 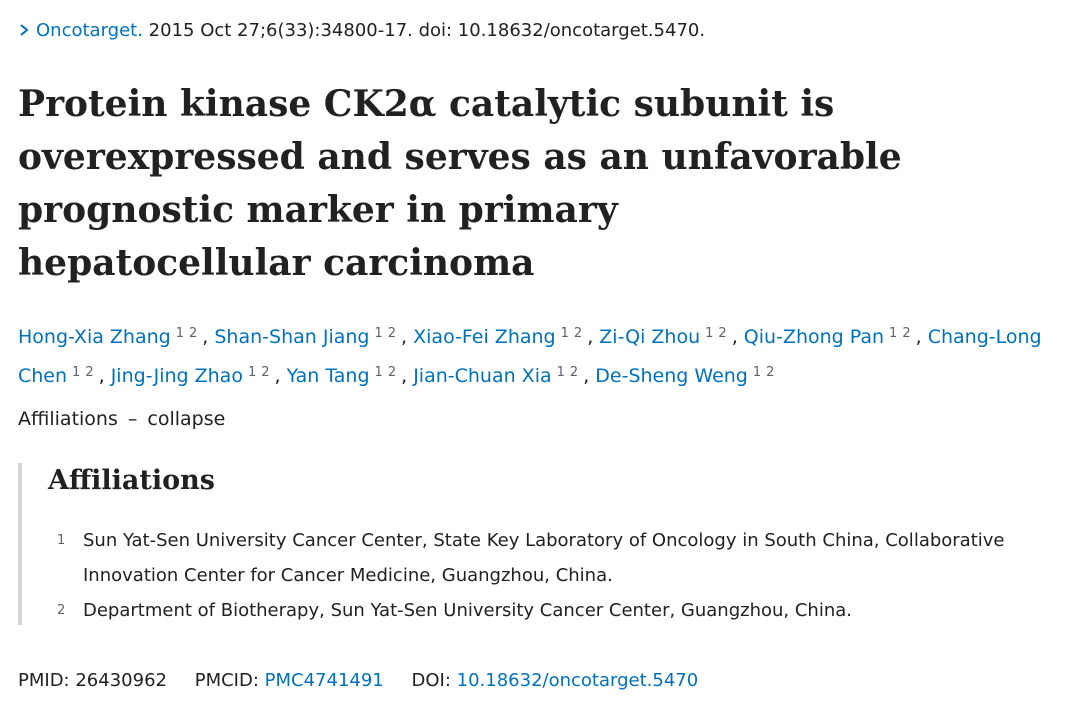 What do you see at coordinates (577, 680) in the screenshot?
I see `doi-link: 10.18632/oncotarget.5470` at bounding box center [577, 680].